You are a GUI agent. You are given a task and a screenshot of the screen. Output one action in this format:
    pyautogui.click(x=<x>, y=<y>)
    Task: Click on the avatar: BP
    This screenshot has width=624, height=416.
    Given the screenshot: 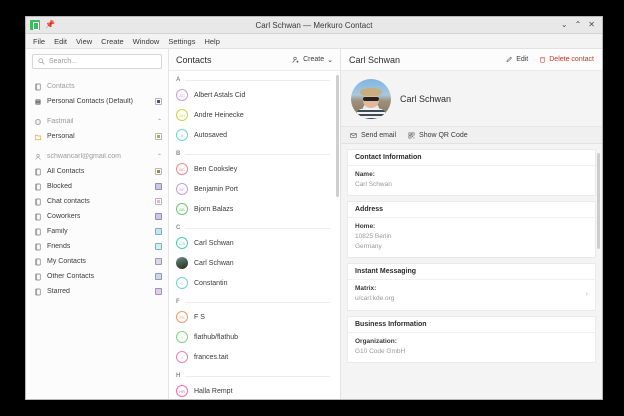 What is the action you would take?
    pyautogui.click(x=182, y=189)
    